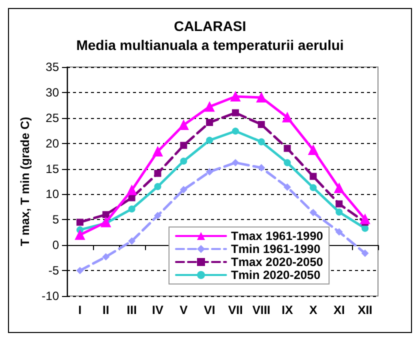  What do you see at coordinates (276, 275) in the screenshot?
I see `legend-label: Tmin 2020-2050` at bounding box center [276, 275].